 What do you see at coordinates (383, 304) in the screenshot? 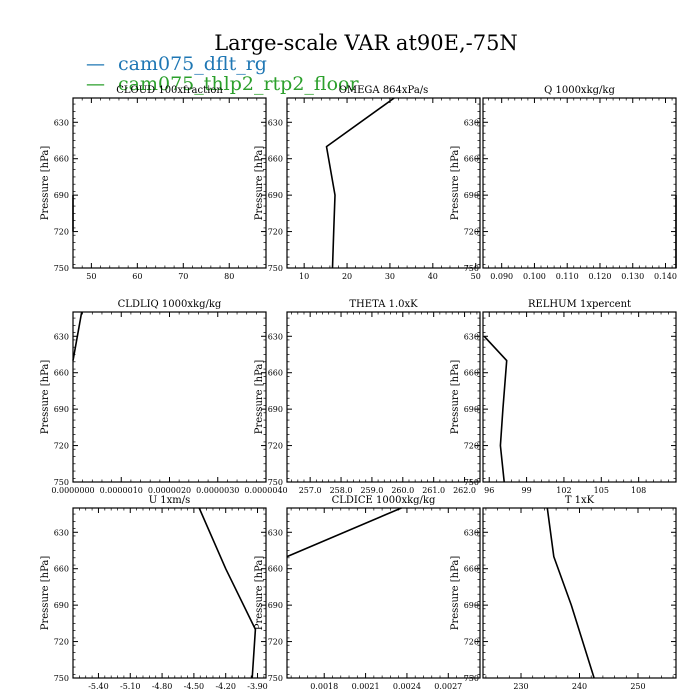
I see `panel-title: THETA 1.0xK` at bounding box center [383, 304].